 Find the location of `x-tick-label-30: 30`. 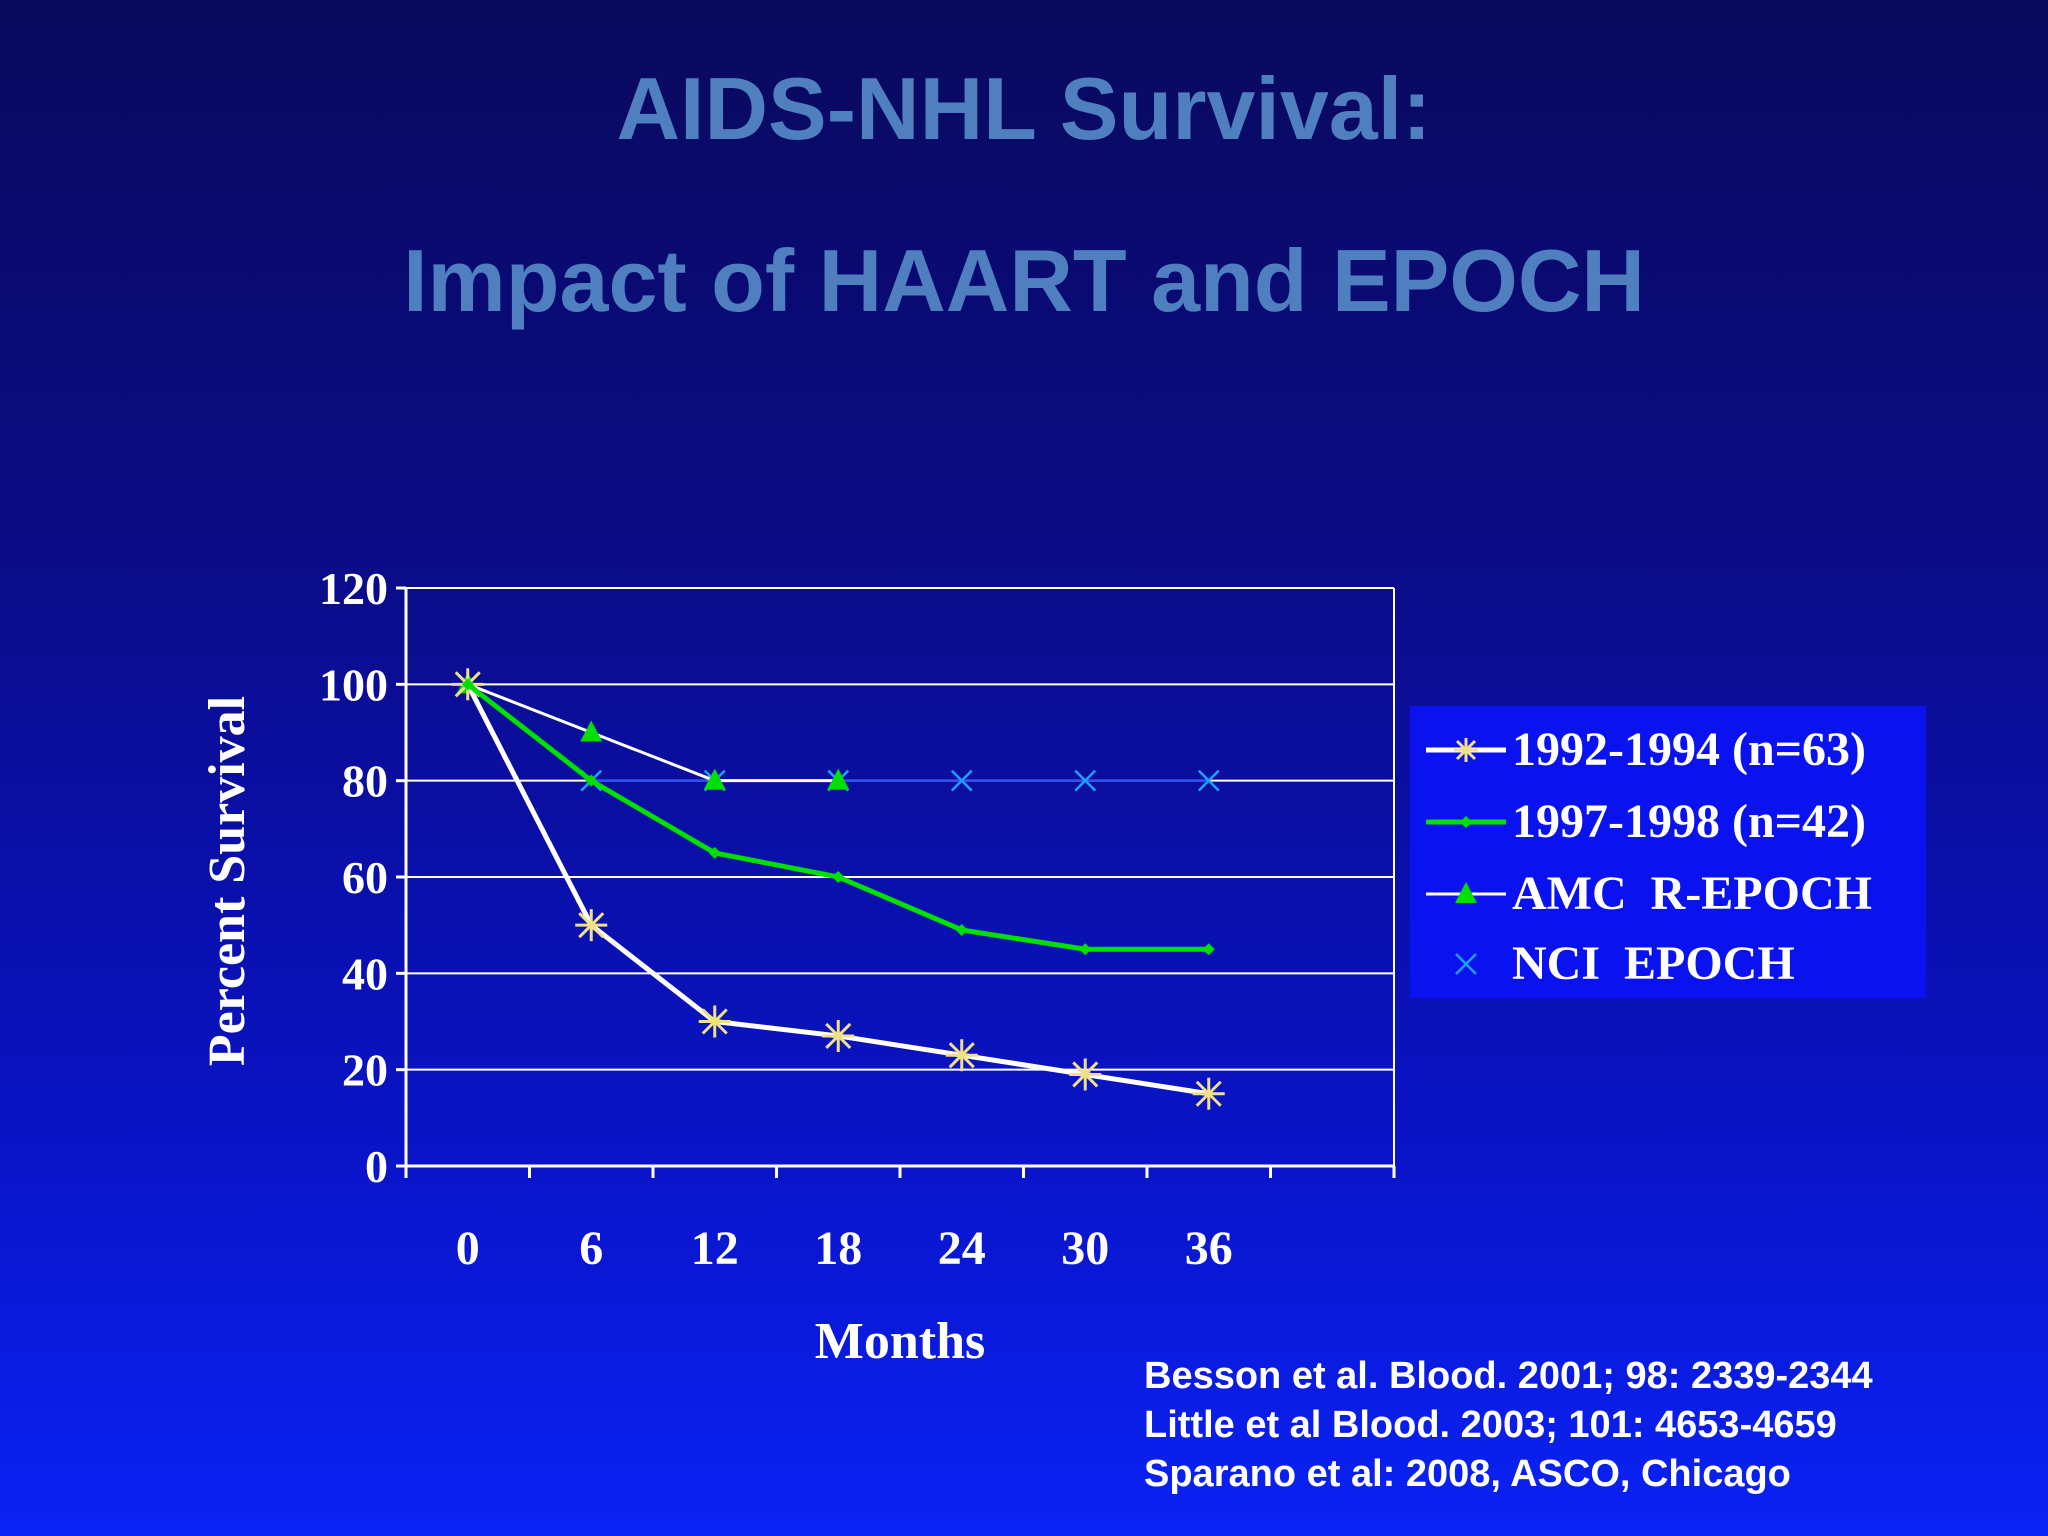

x-tick-label-30: 30 is located at coordinates (1085, 1248).